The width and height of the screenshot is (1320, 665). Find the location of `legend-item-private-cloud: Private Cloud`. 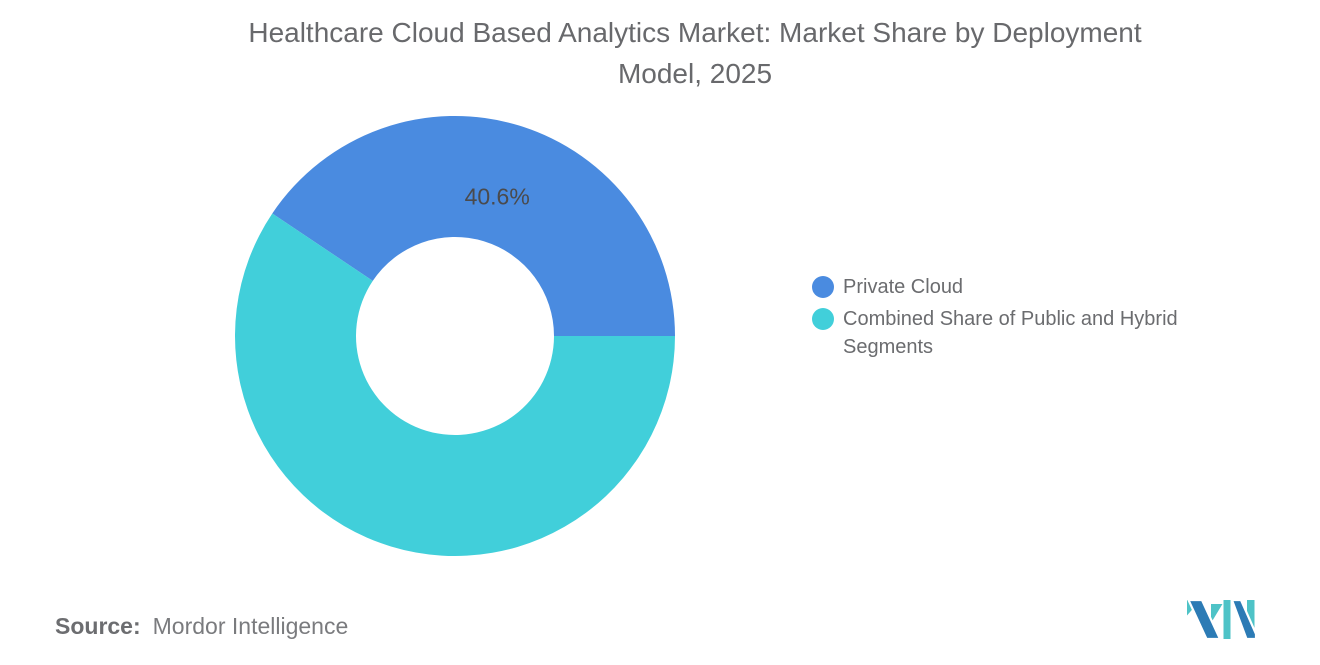

legend-item-private-cloud: Private Cloud is located at coordinates (1023, 287).